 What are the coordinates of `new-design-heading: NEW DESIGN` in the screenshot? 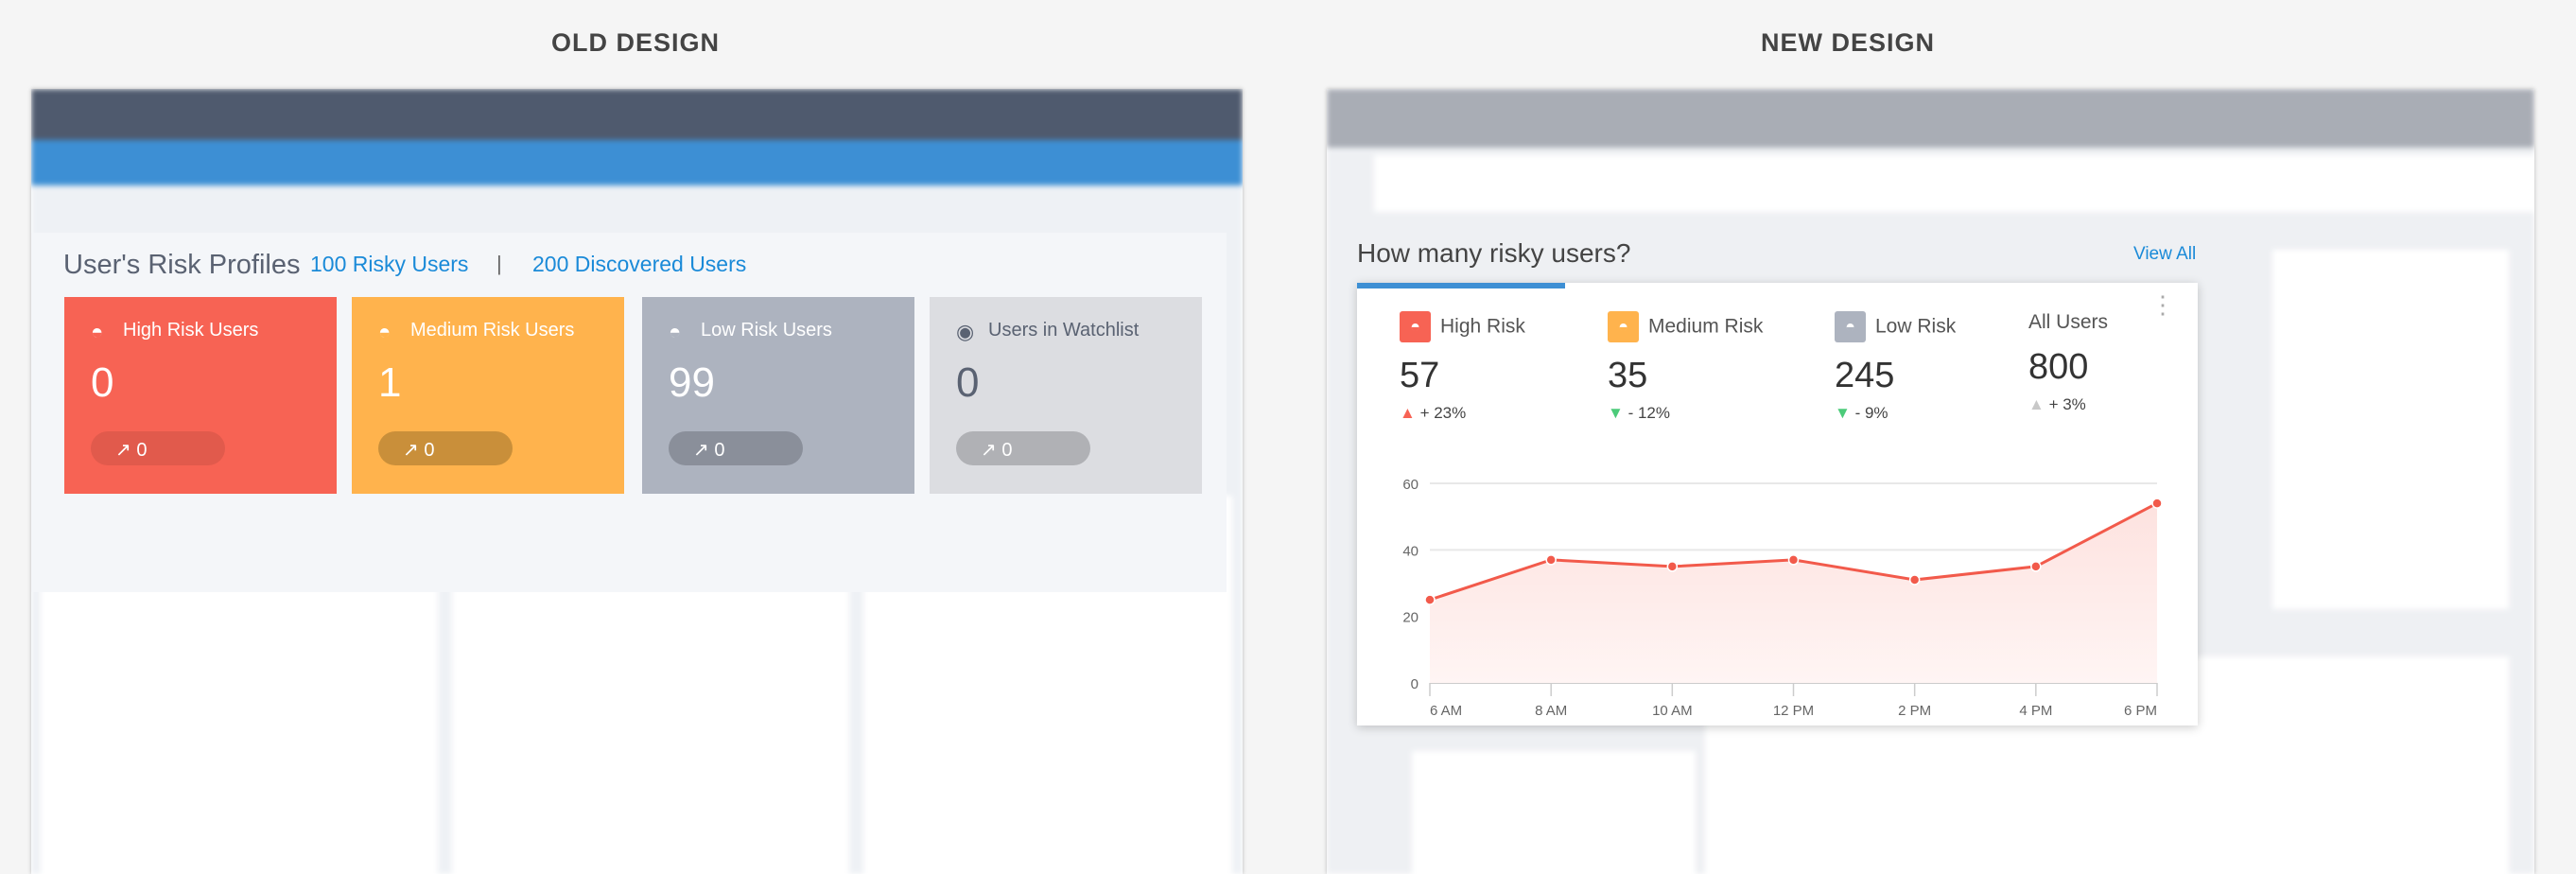 It's located at (1847, 42).